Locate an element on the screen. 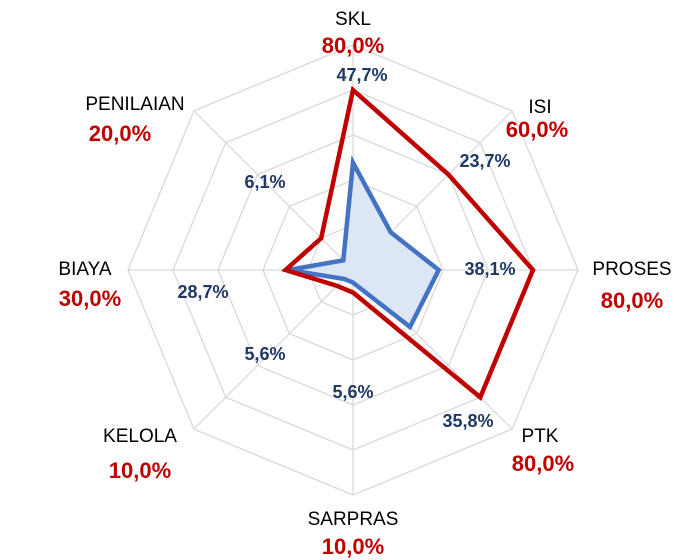 The image size is (674, 560). category-label: SKL is located at coordinates (353, 19).